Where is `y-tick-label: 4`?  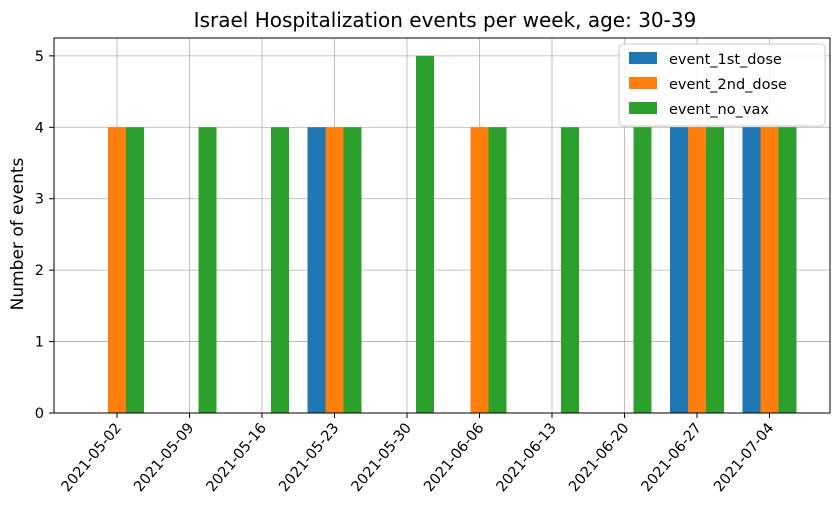
y-tick-label: 4 is located at coordinates (39, 128).